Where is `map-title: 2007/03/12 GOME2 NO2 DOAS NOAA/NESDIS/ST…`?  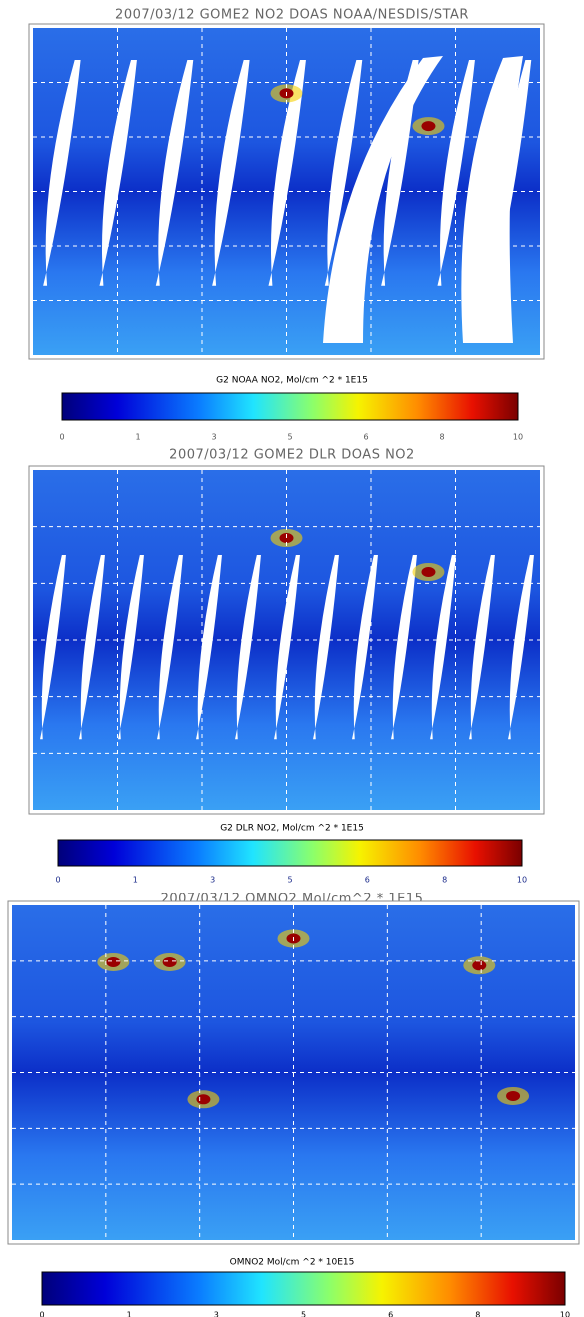
map-title: 2007/03/12 GOME2 NO2 DOAS NOAA/NESDIS/ST… is located at coordinates (292, 15).